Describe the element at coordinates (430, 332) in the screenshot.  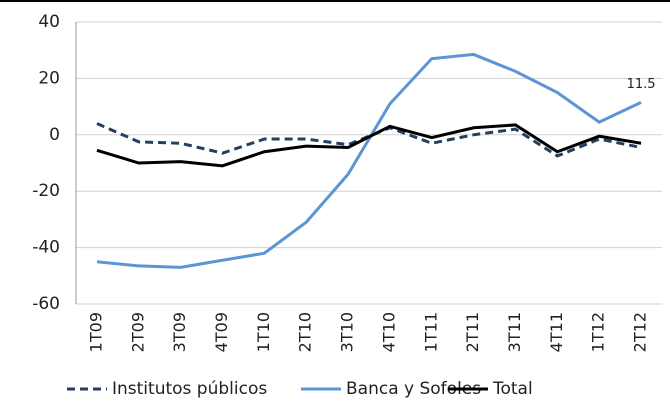
I see `x-tick-label: 1T11` at that location.